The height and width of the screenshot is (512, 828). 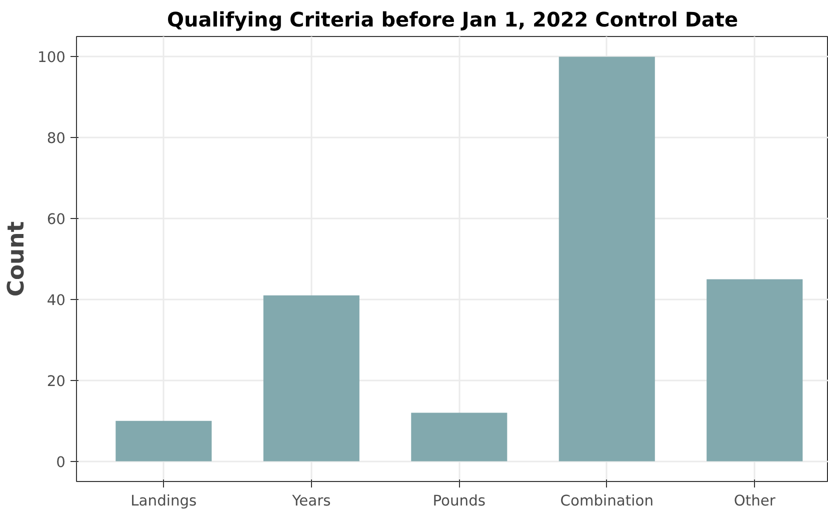 I want to click on x-tick-label: Pounds, so click(x=459, y=501).